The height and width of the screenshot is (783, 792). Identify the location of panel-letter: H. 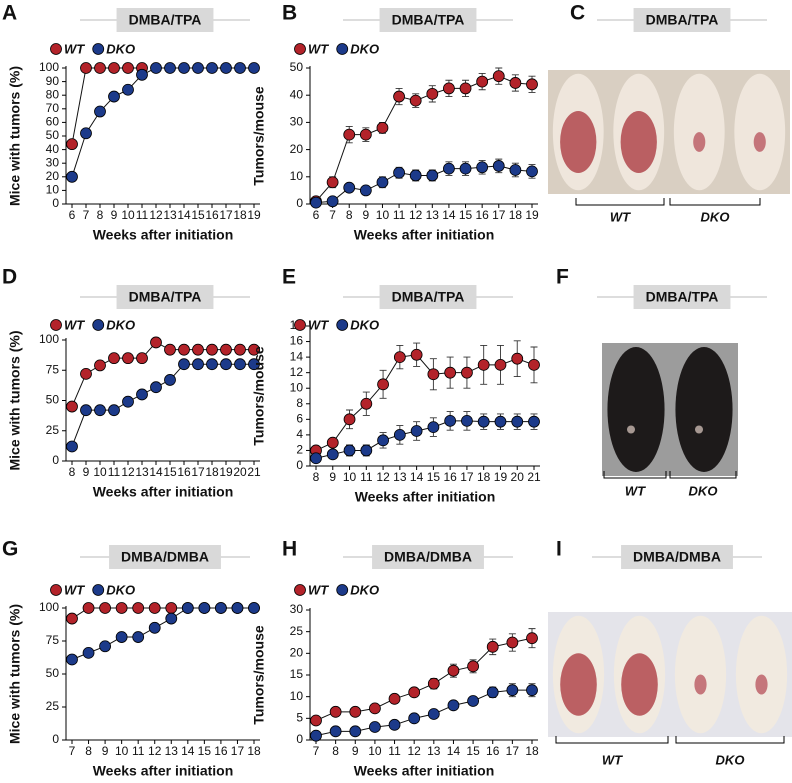
(289, 549).